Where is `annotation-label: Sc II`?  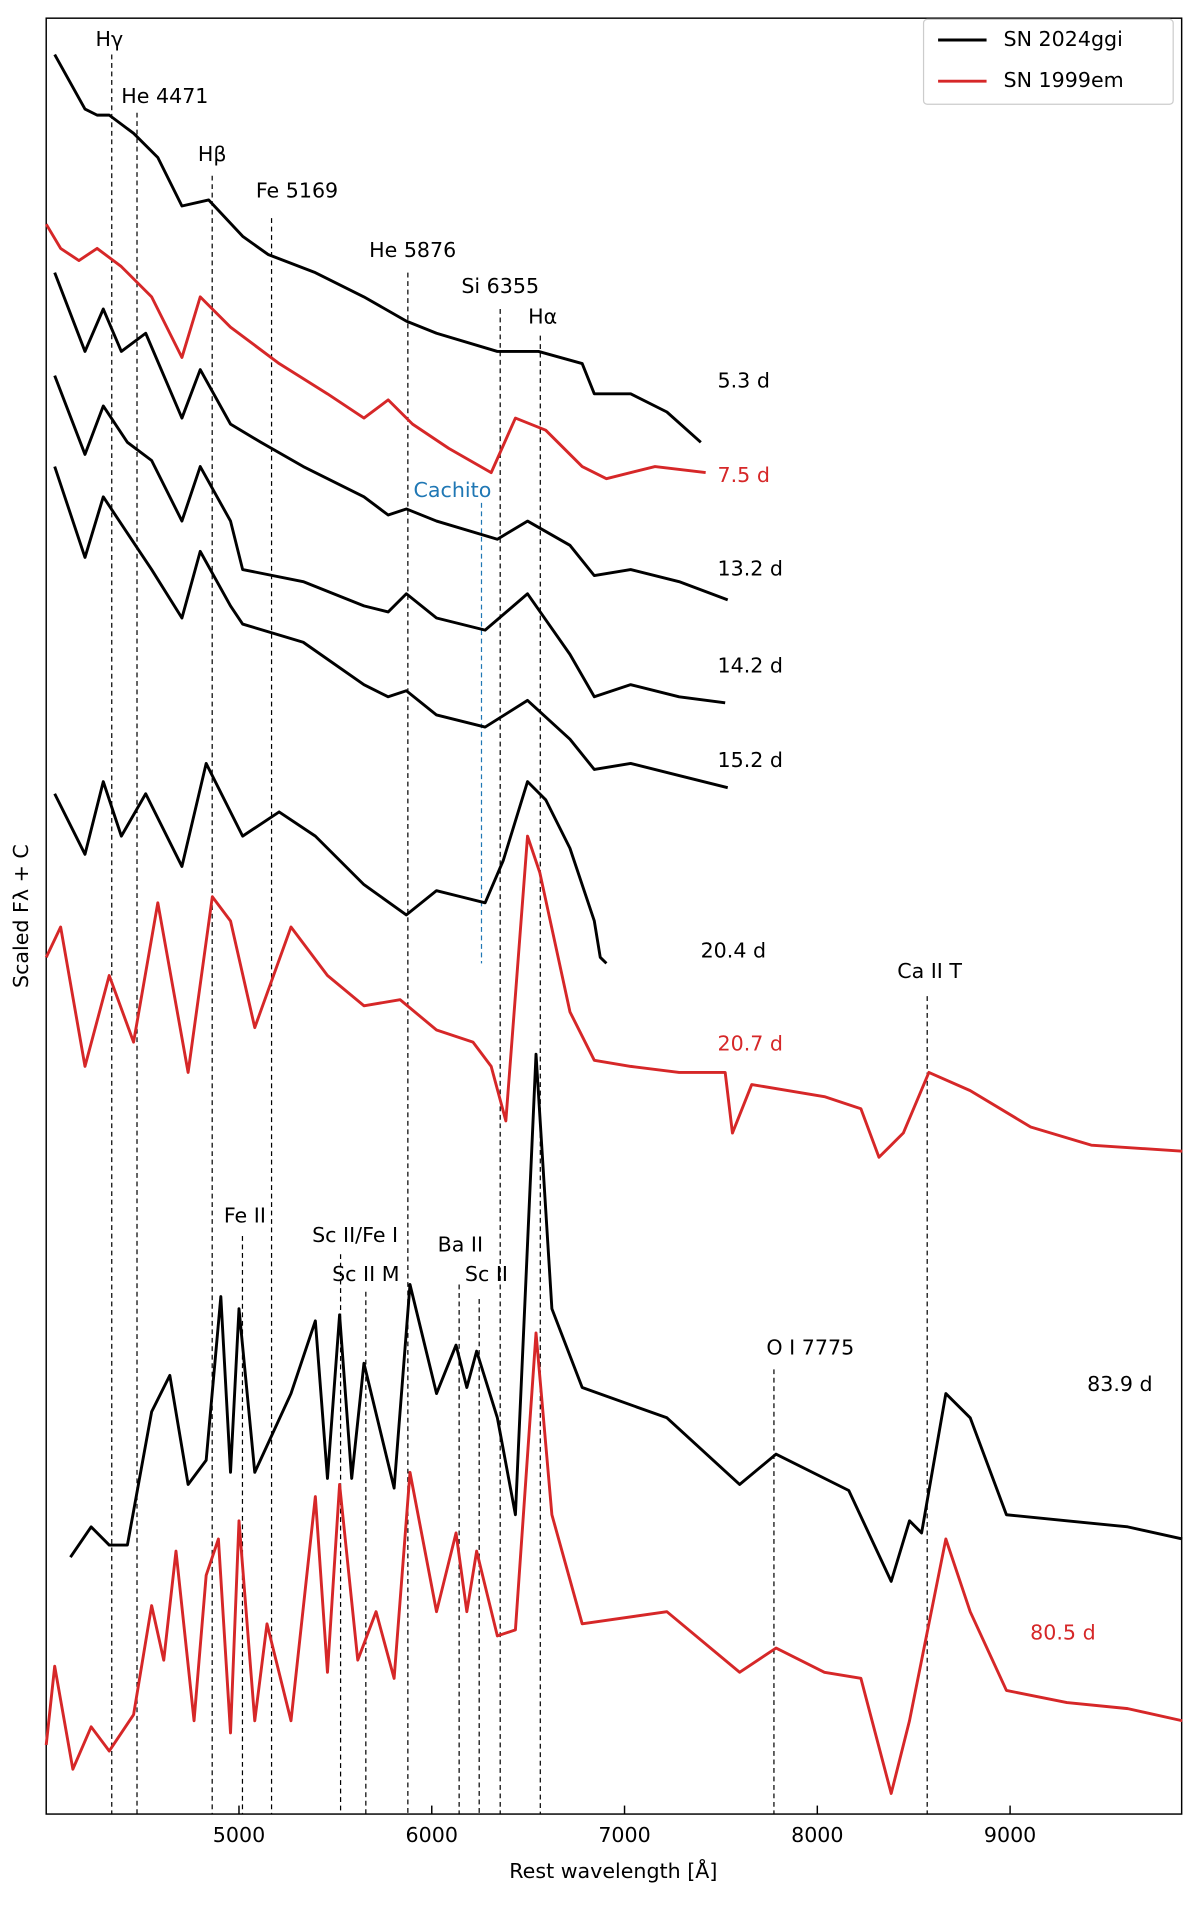 annotation-label: Sc II is located at coordinates (486, 1274).